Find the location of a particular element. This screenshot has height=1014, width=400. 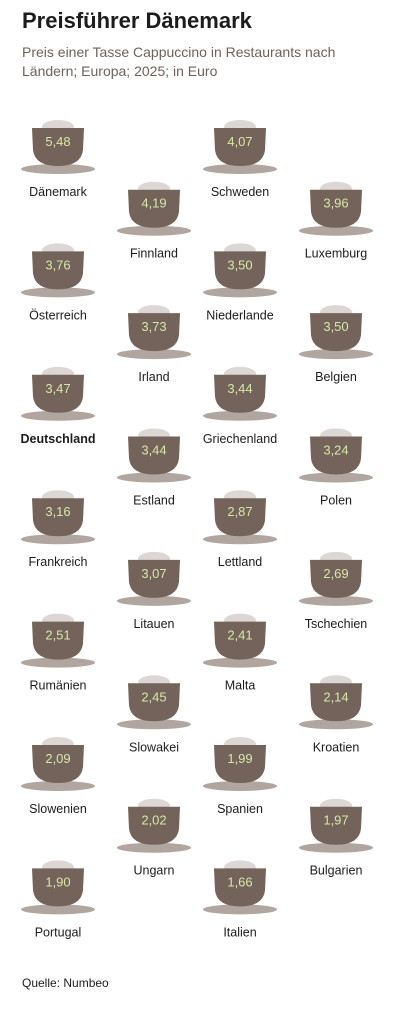

country-label: Litauen is located at coordinates (153, 624).